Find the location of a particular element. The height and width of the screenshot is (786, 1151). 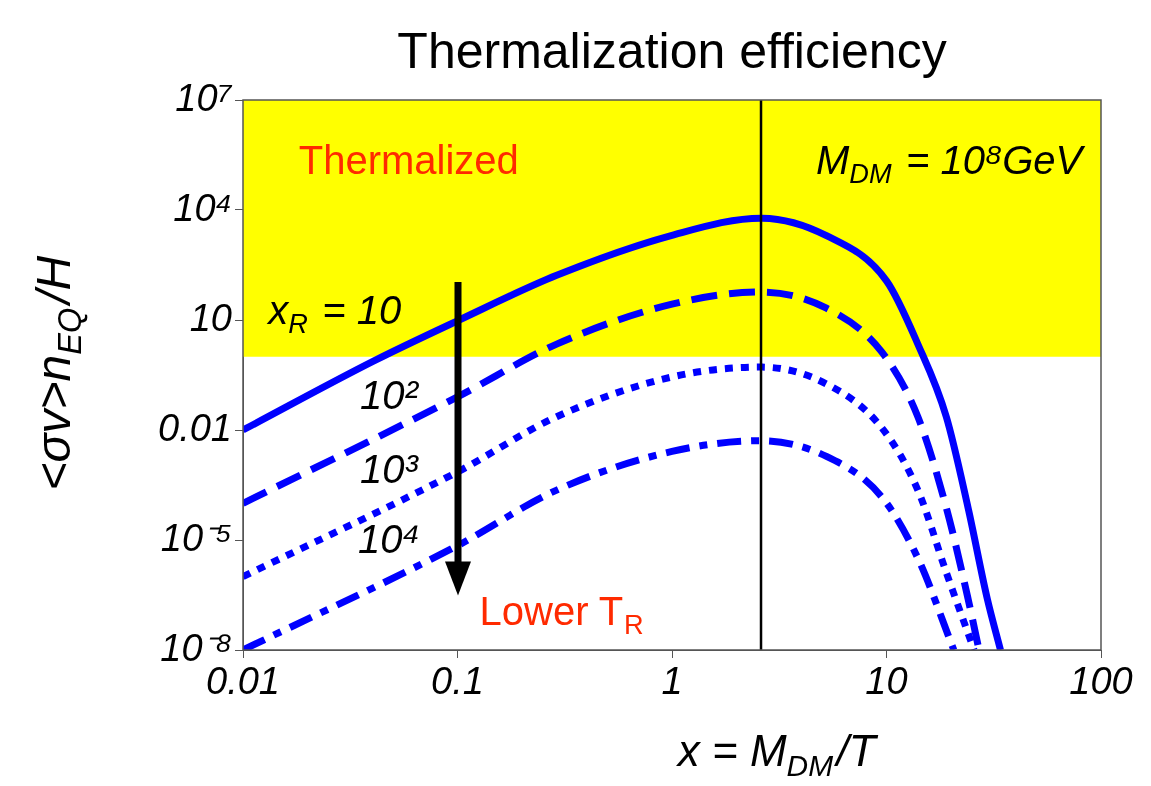

series-label: 10² is located at coordinates (389, 394).